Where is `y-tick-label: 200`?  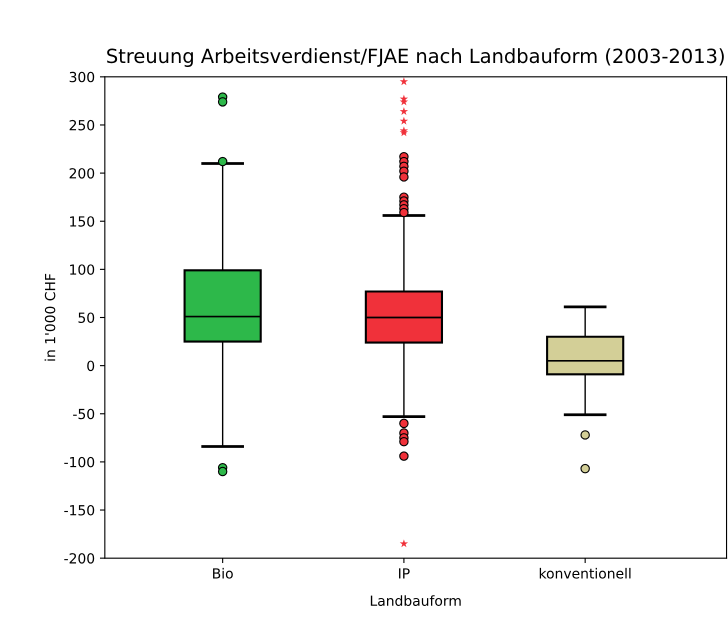
y-tick-label: 200 is located at coordinates (82, 173).